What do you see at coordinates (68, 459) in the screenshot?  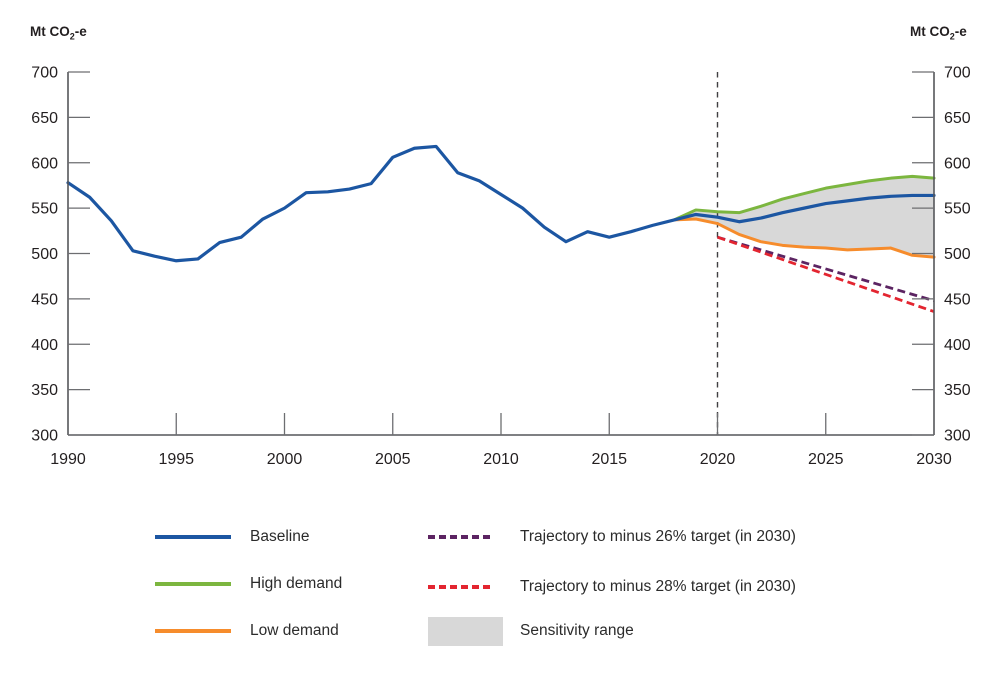 I see `x-tick-label: 1990` at bounding box center [68, 459].